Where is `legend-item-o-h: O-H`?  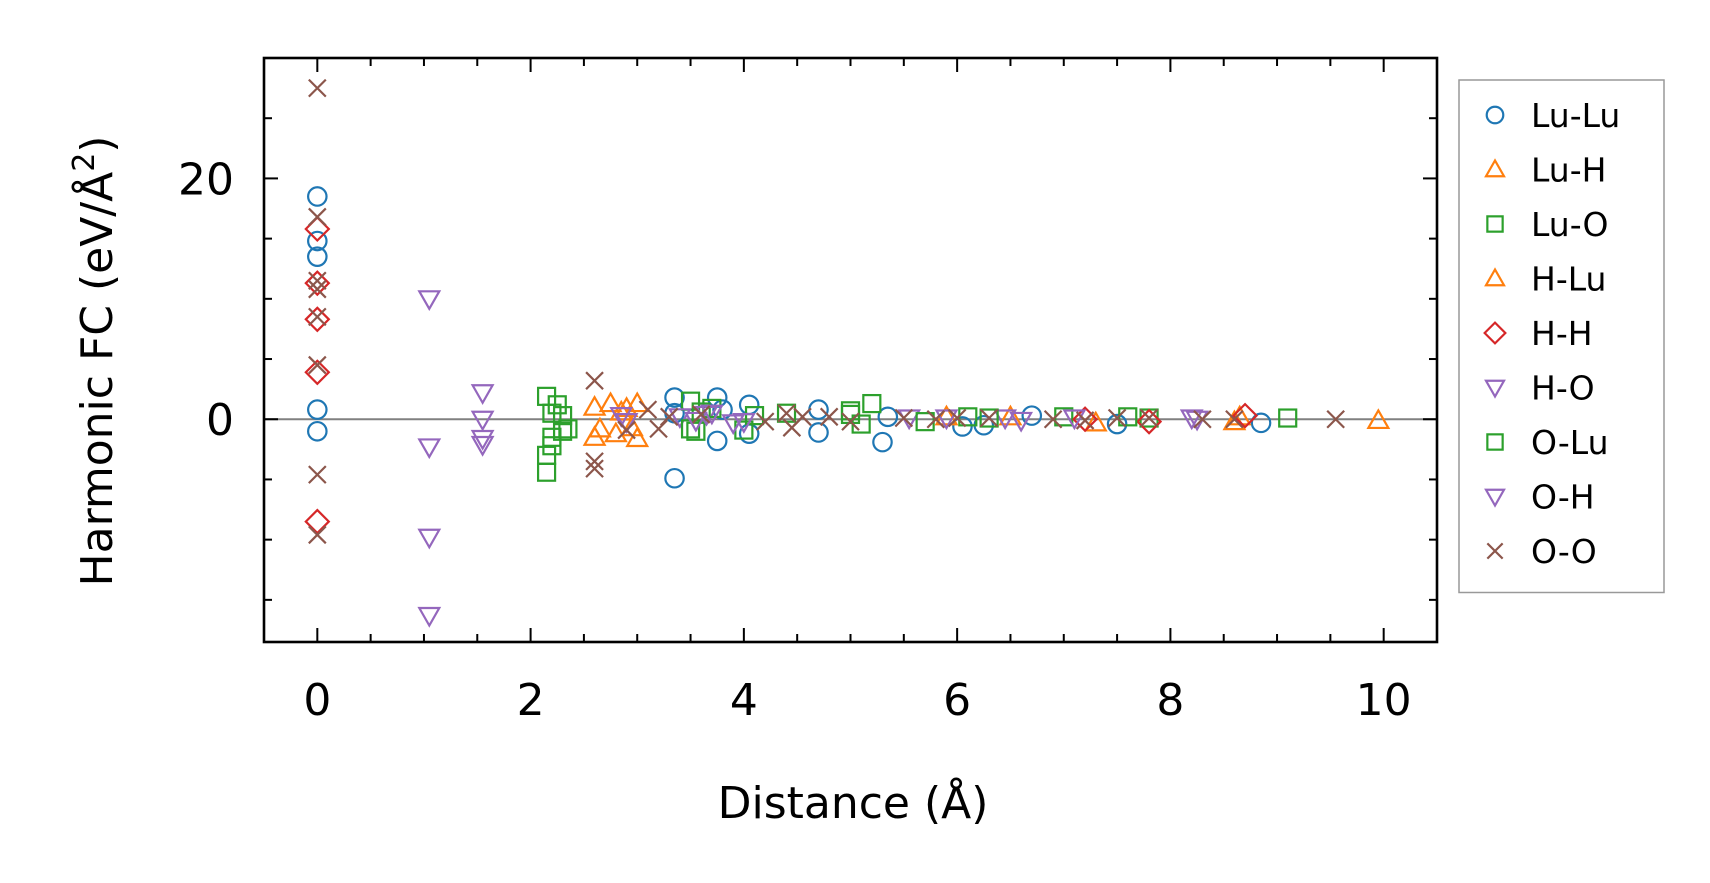 legend-item-o-h: O-H is located at coordinates (1539, 497).